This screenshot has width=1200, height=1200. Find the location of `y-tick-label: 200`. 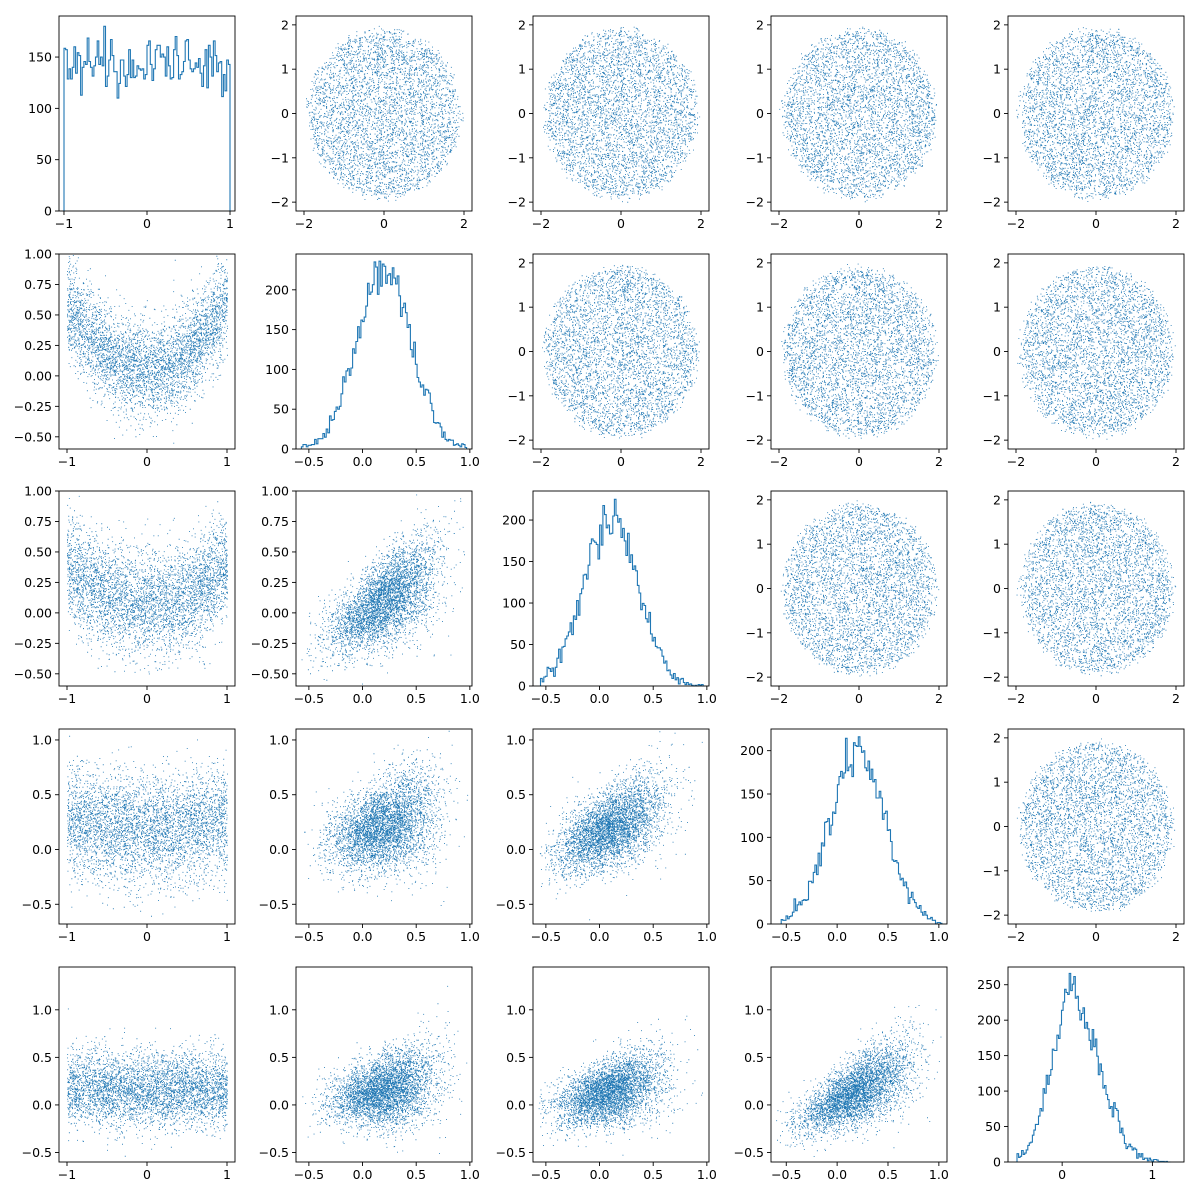

y-tick-label: 200 is located at coordinates (752, 750).